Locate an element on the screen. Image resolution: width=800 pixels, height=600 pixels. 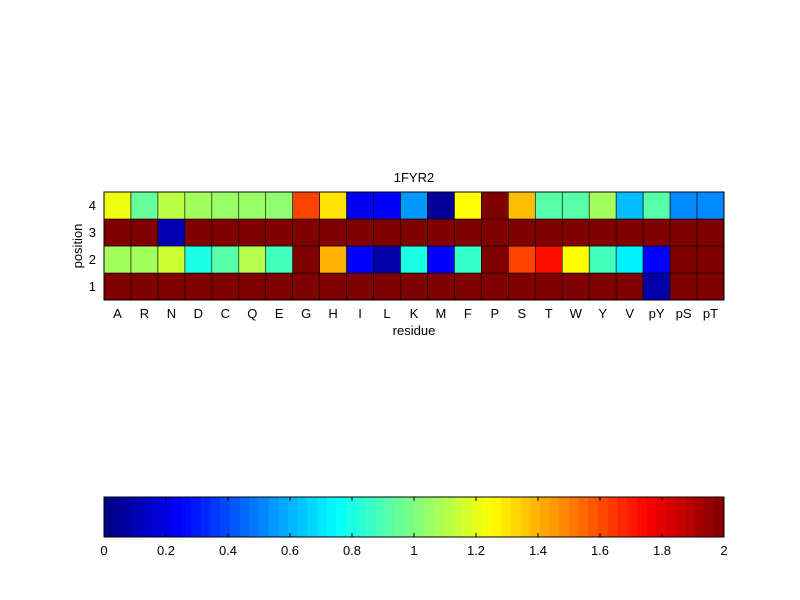
heatmap-frame is located at coordinates (414, 246).